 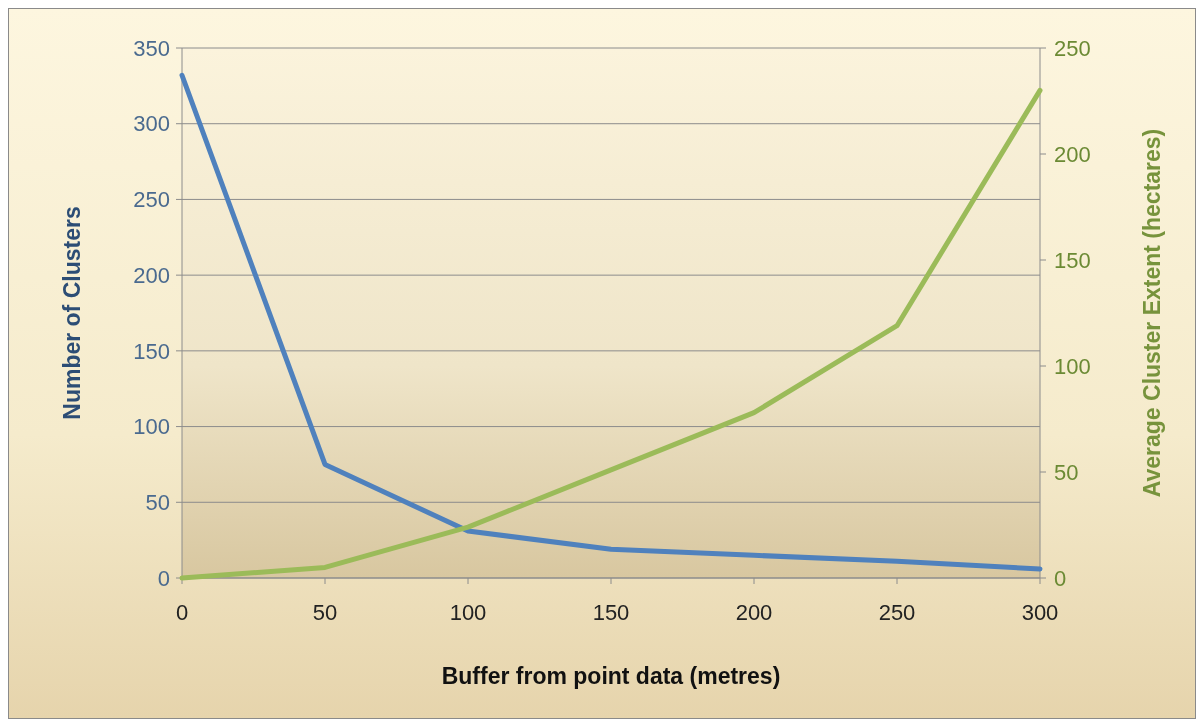 What do you see at coordinates (1072, 260) in the screenshot?
I see `y2-tick-label: 150` at bounding box center [1072, 260].